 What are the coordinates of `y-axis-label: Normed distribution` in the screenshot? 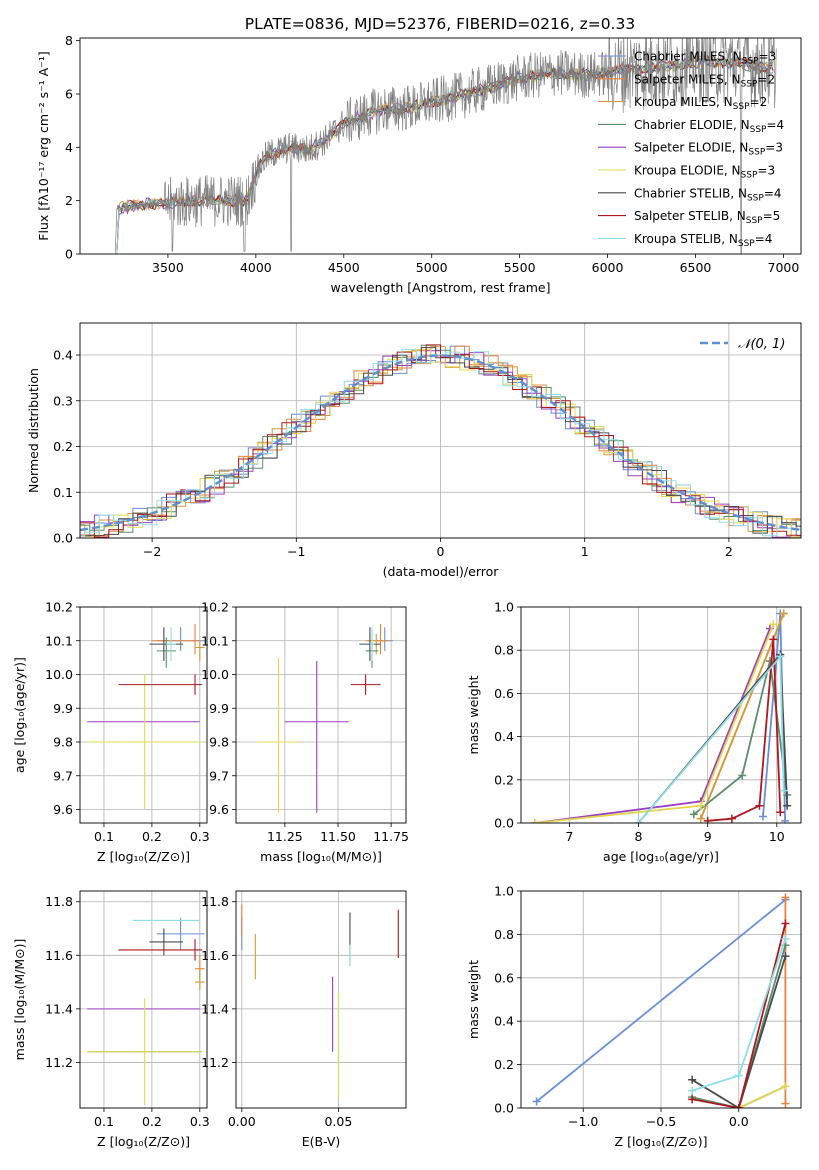 It's located at (33, 430).